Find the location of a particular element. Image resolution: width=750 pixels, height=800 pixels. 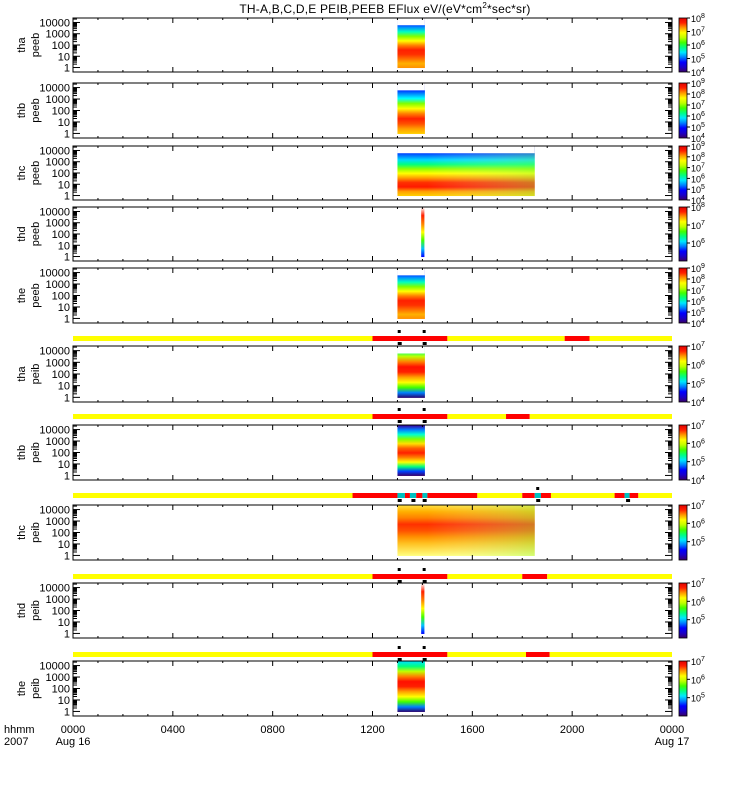

spectrogram-the-peib is located at coordinates (411, 686).